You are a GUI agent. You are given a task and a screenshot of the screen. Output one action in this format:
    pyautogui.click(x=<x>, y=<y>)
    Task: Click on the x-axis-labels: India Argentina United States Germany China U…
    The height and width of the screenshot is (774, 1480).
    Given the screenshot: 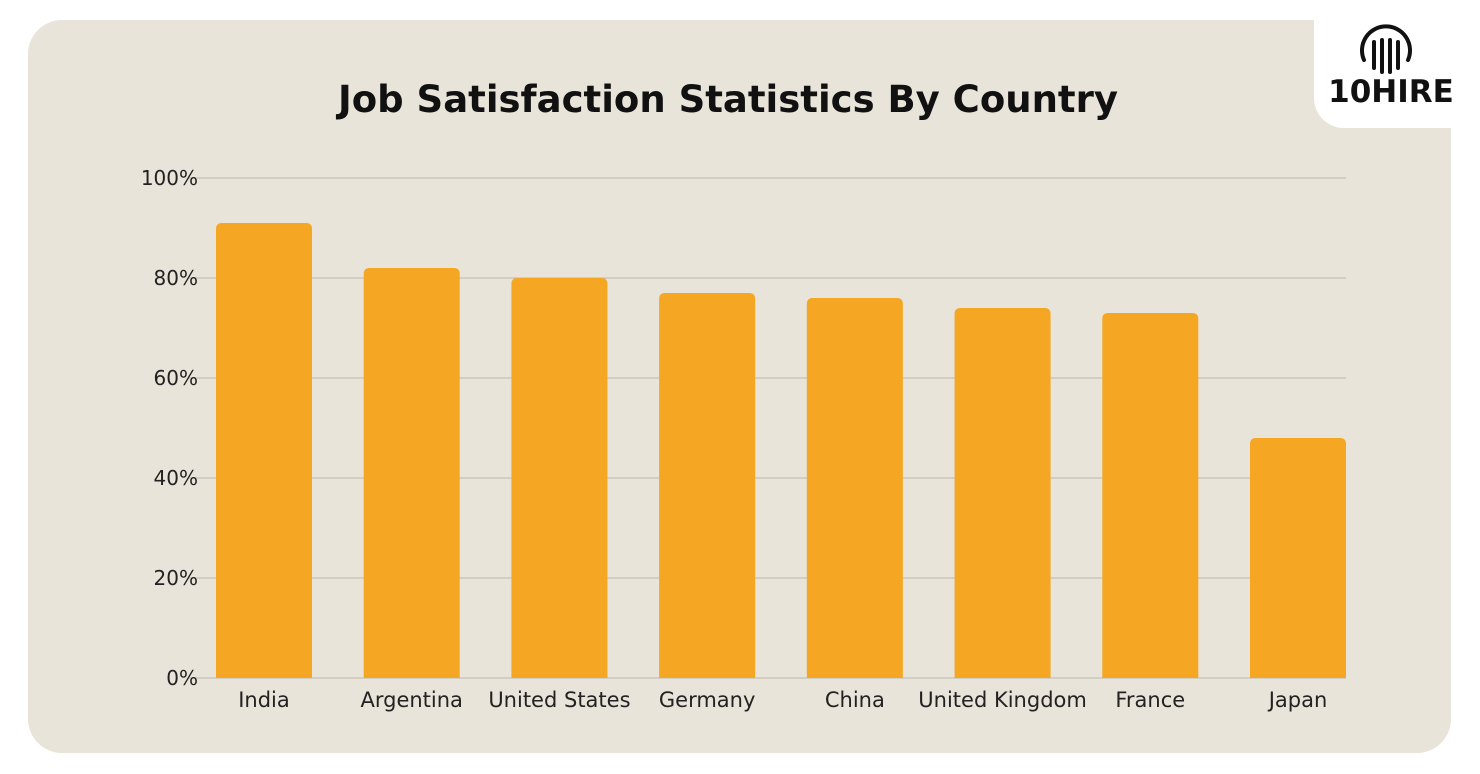 What is the action you would take?
    pyautogui.click(x=782, y=700)
    